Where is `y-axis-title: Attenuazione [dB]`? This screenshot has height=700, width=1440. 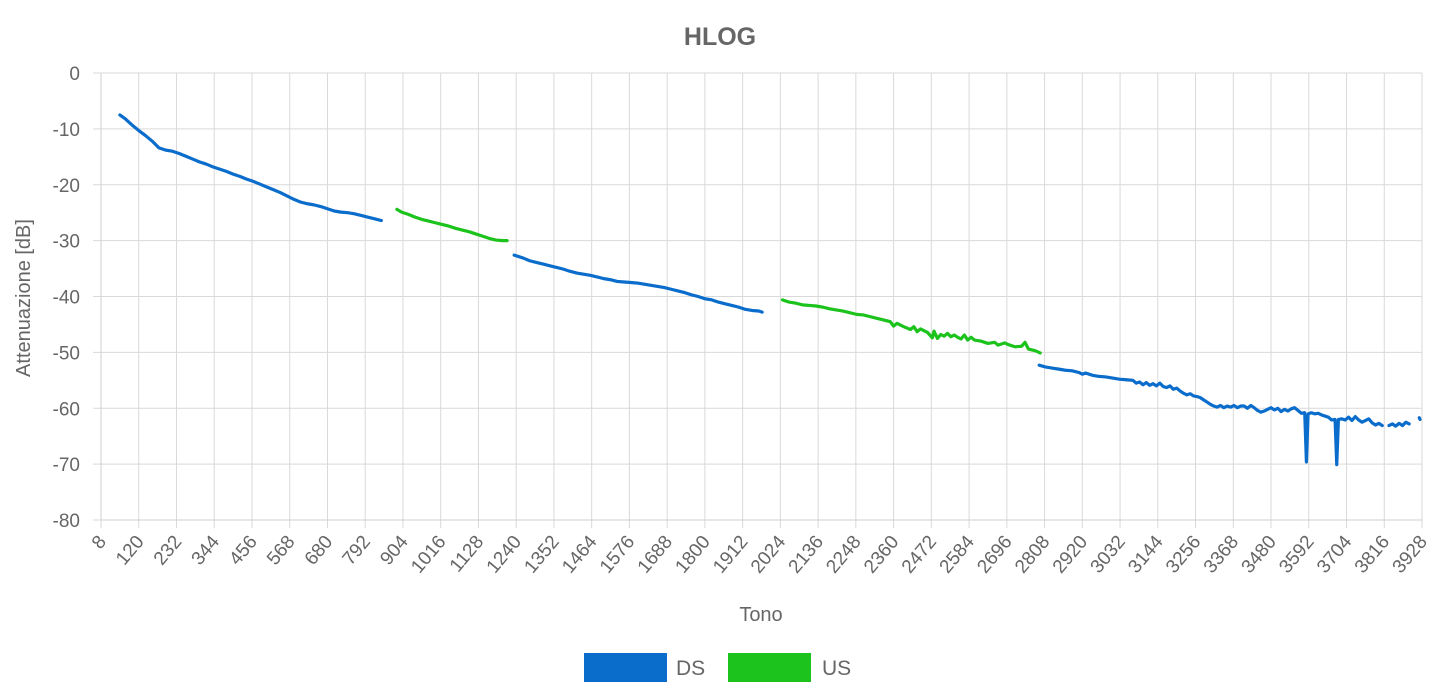 y-axis-title: Attenuazione [dB] is located at coordinates (24, 298).